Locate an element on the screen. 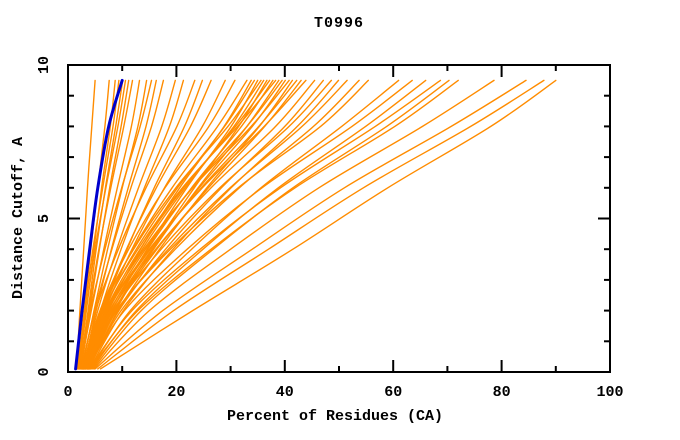  x-tick-labels: 0 20 40 60 80 100 is located at coordinates (343, 392).